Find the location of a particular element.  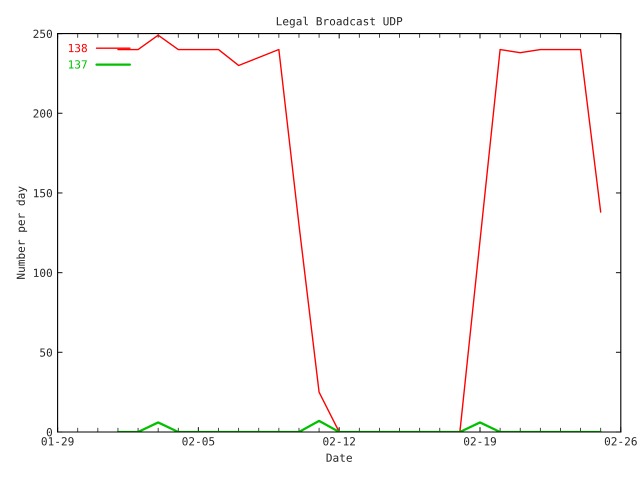

x-tick-label: 02-05 is located at coordinates (198, 441).